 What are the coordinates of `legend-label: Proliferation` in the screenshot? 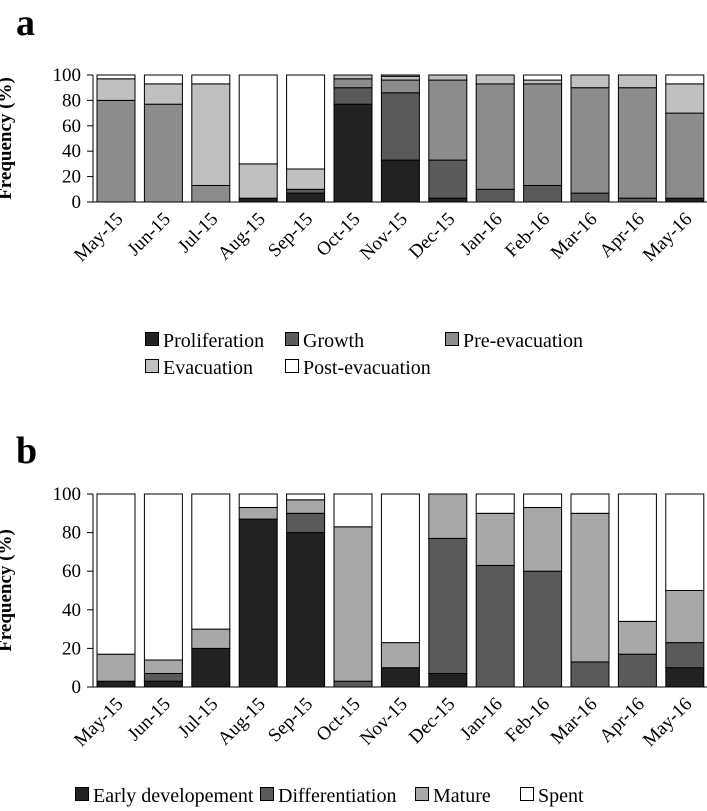 It's located at (214, 341).